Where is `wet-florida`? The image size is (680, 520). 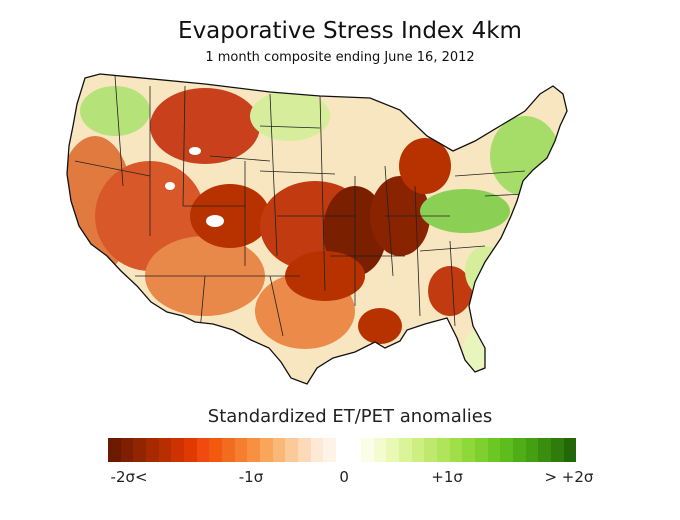 wet-florida is located at coordinates (475, 351).